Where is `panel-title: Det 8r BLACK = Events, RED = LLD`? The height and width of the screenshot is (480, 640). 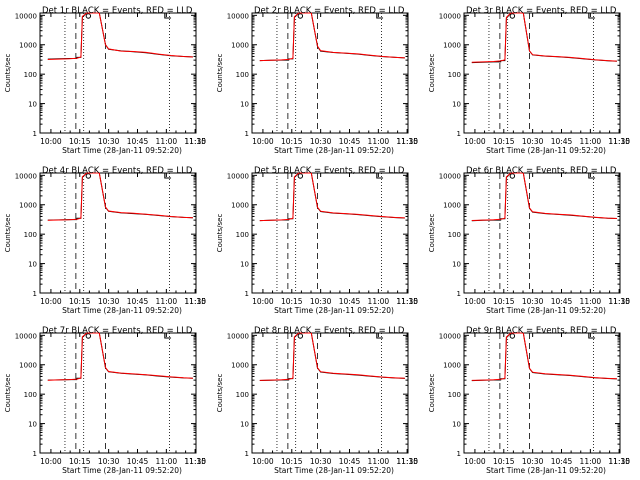
panel-title: Det 8r BLACK = Events, RED = LLD is located at coordinates (329, 331).